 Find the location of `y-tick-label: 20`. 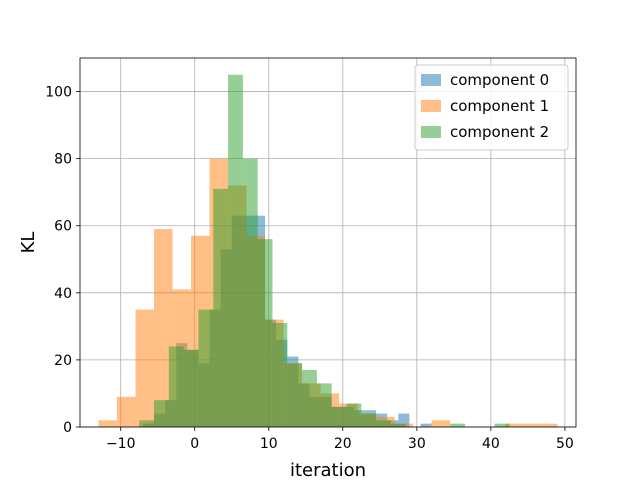

y-tick-label: 20 is located at coordinates (63, 361).